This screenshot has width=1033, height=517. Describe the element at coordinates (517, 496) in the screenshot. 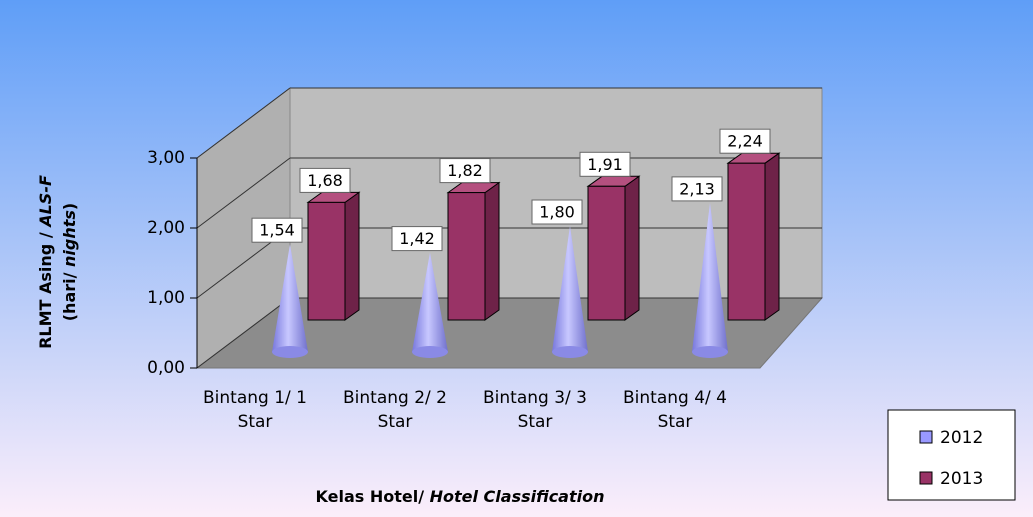

I see `x-title-part: Hotel Classification` at that location.